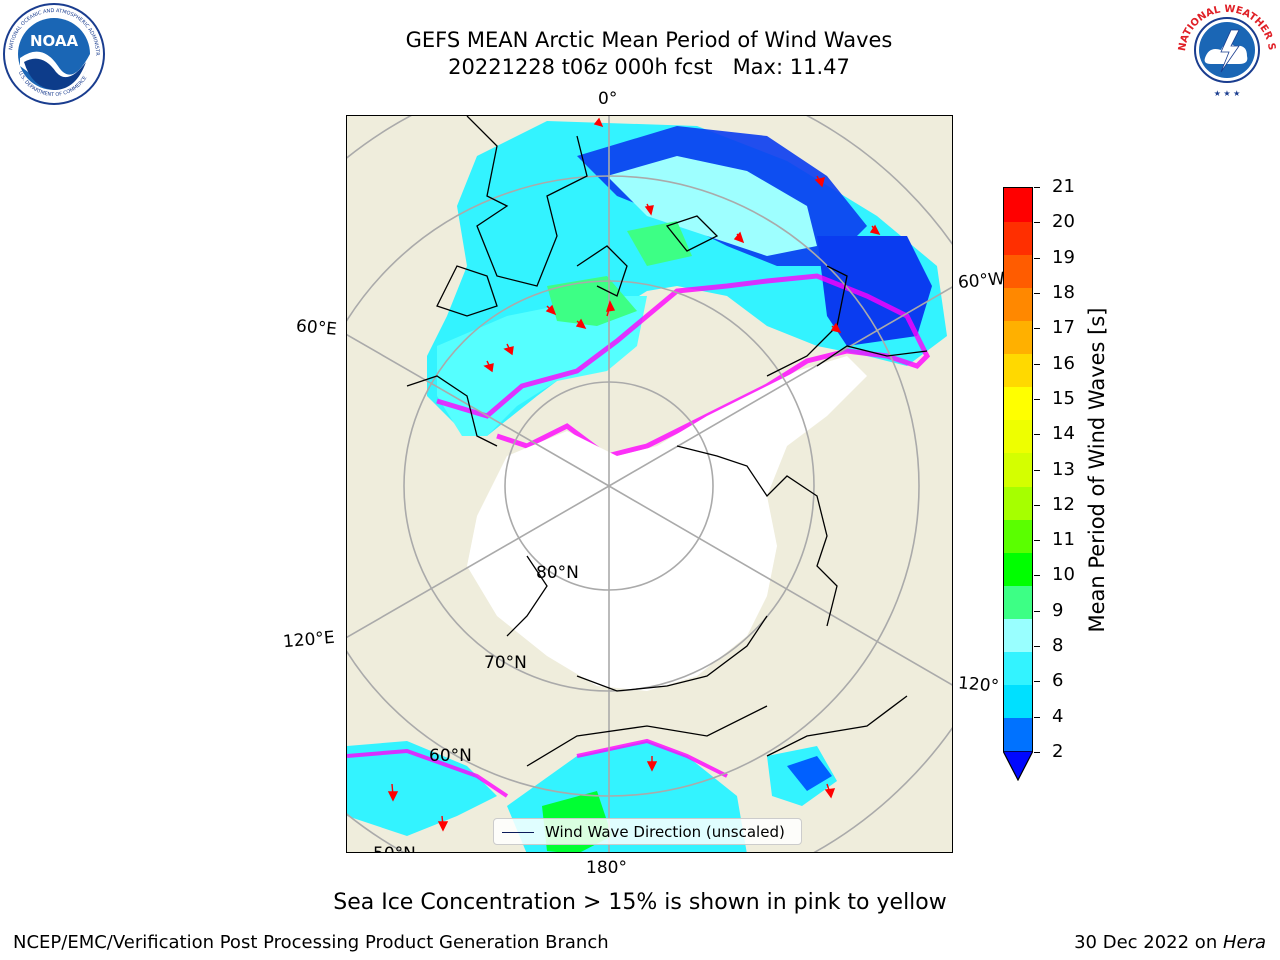  What do you see at coordinates (1063, 292) in the screenshot?
I see `colorbar-tick-label: 18` at bounding box center [1063, 292].